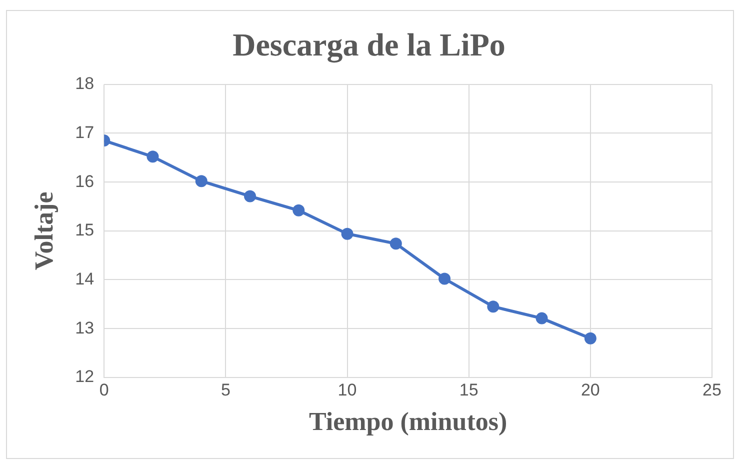  What do you see at coordinates (43, 231) in the screenshot?
I see `y-axis-title: Voltaje` at bounding box center [43, 231].